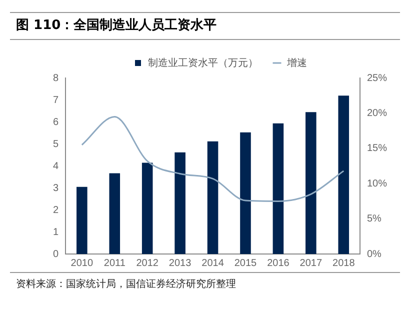 This screenshot has height=320, width=410. What do you see at coordinates (56, 78) in the screenshot?
I see `y-tick-label: 8` at bounding box center [56, 78].